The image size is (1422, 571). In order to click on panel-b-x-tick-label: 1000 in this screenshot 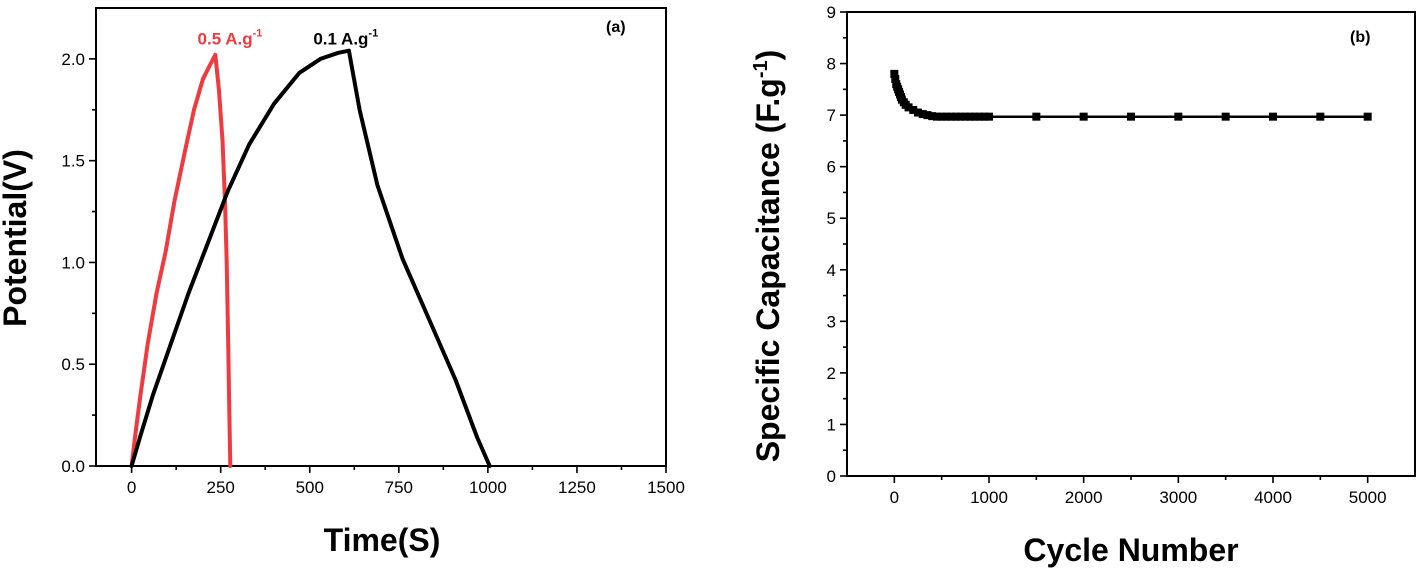, I will do `click(989, 497)`.